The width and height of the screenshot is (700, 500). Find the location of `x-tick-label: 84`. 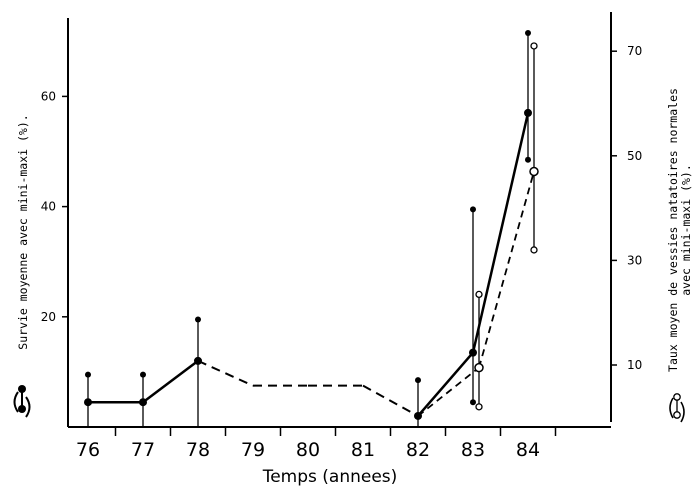

x-tick-label: 84 is located at coordinates (528, 450).